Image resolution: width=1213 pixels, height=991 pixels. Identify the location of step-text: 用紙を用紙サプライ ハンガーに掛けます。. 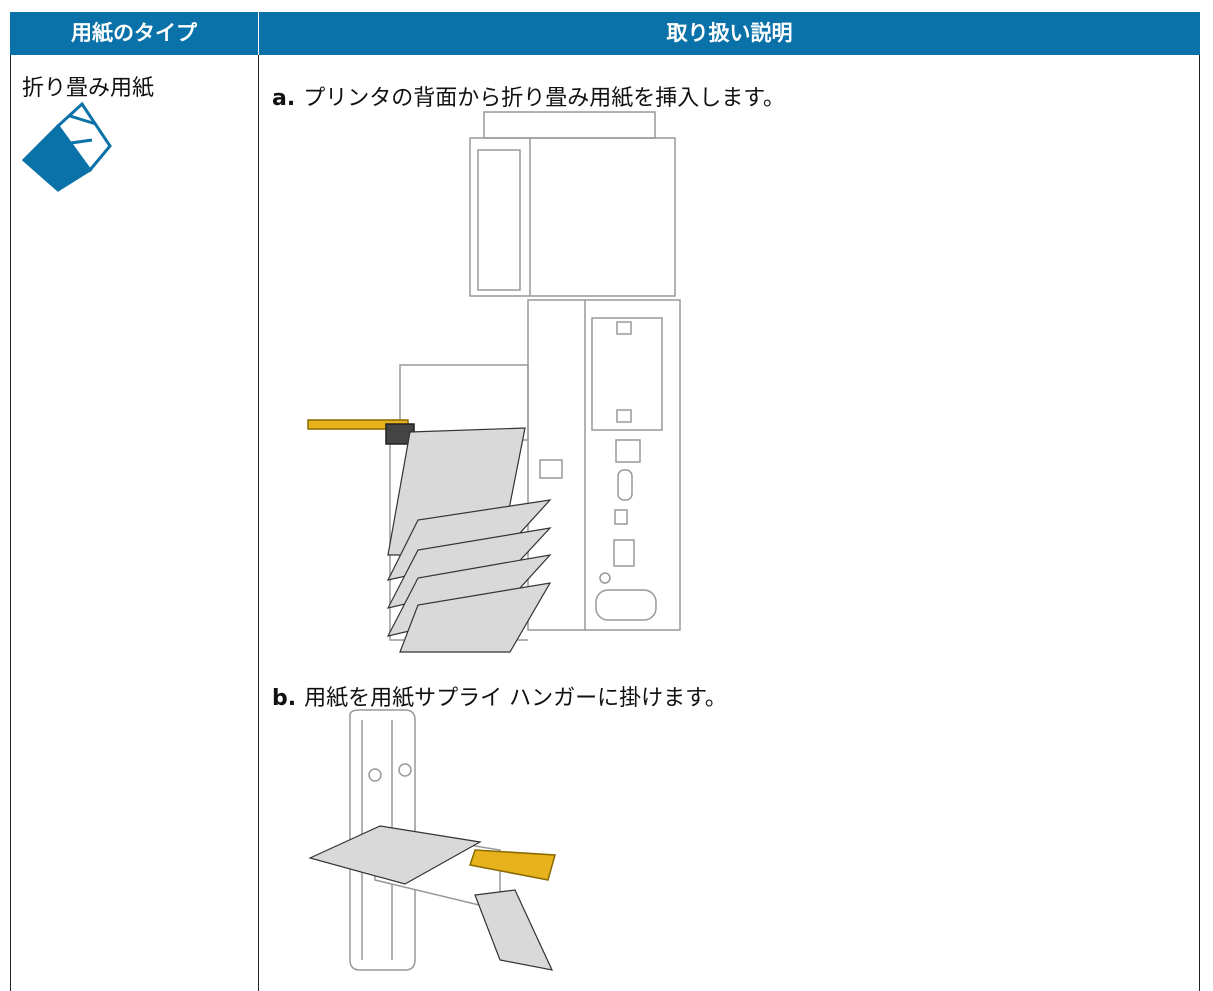
(515, 698).